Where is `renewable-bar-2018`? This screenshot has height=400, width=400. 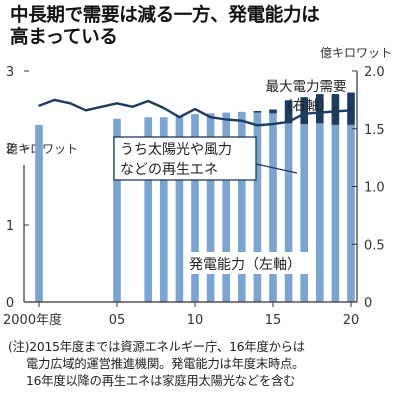 renewable-bar-2018 is located at coordinates (320, 109).